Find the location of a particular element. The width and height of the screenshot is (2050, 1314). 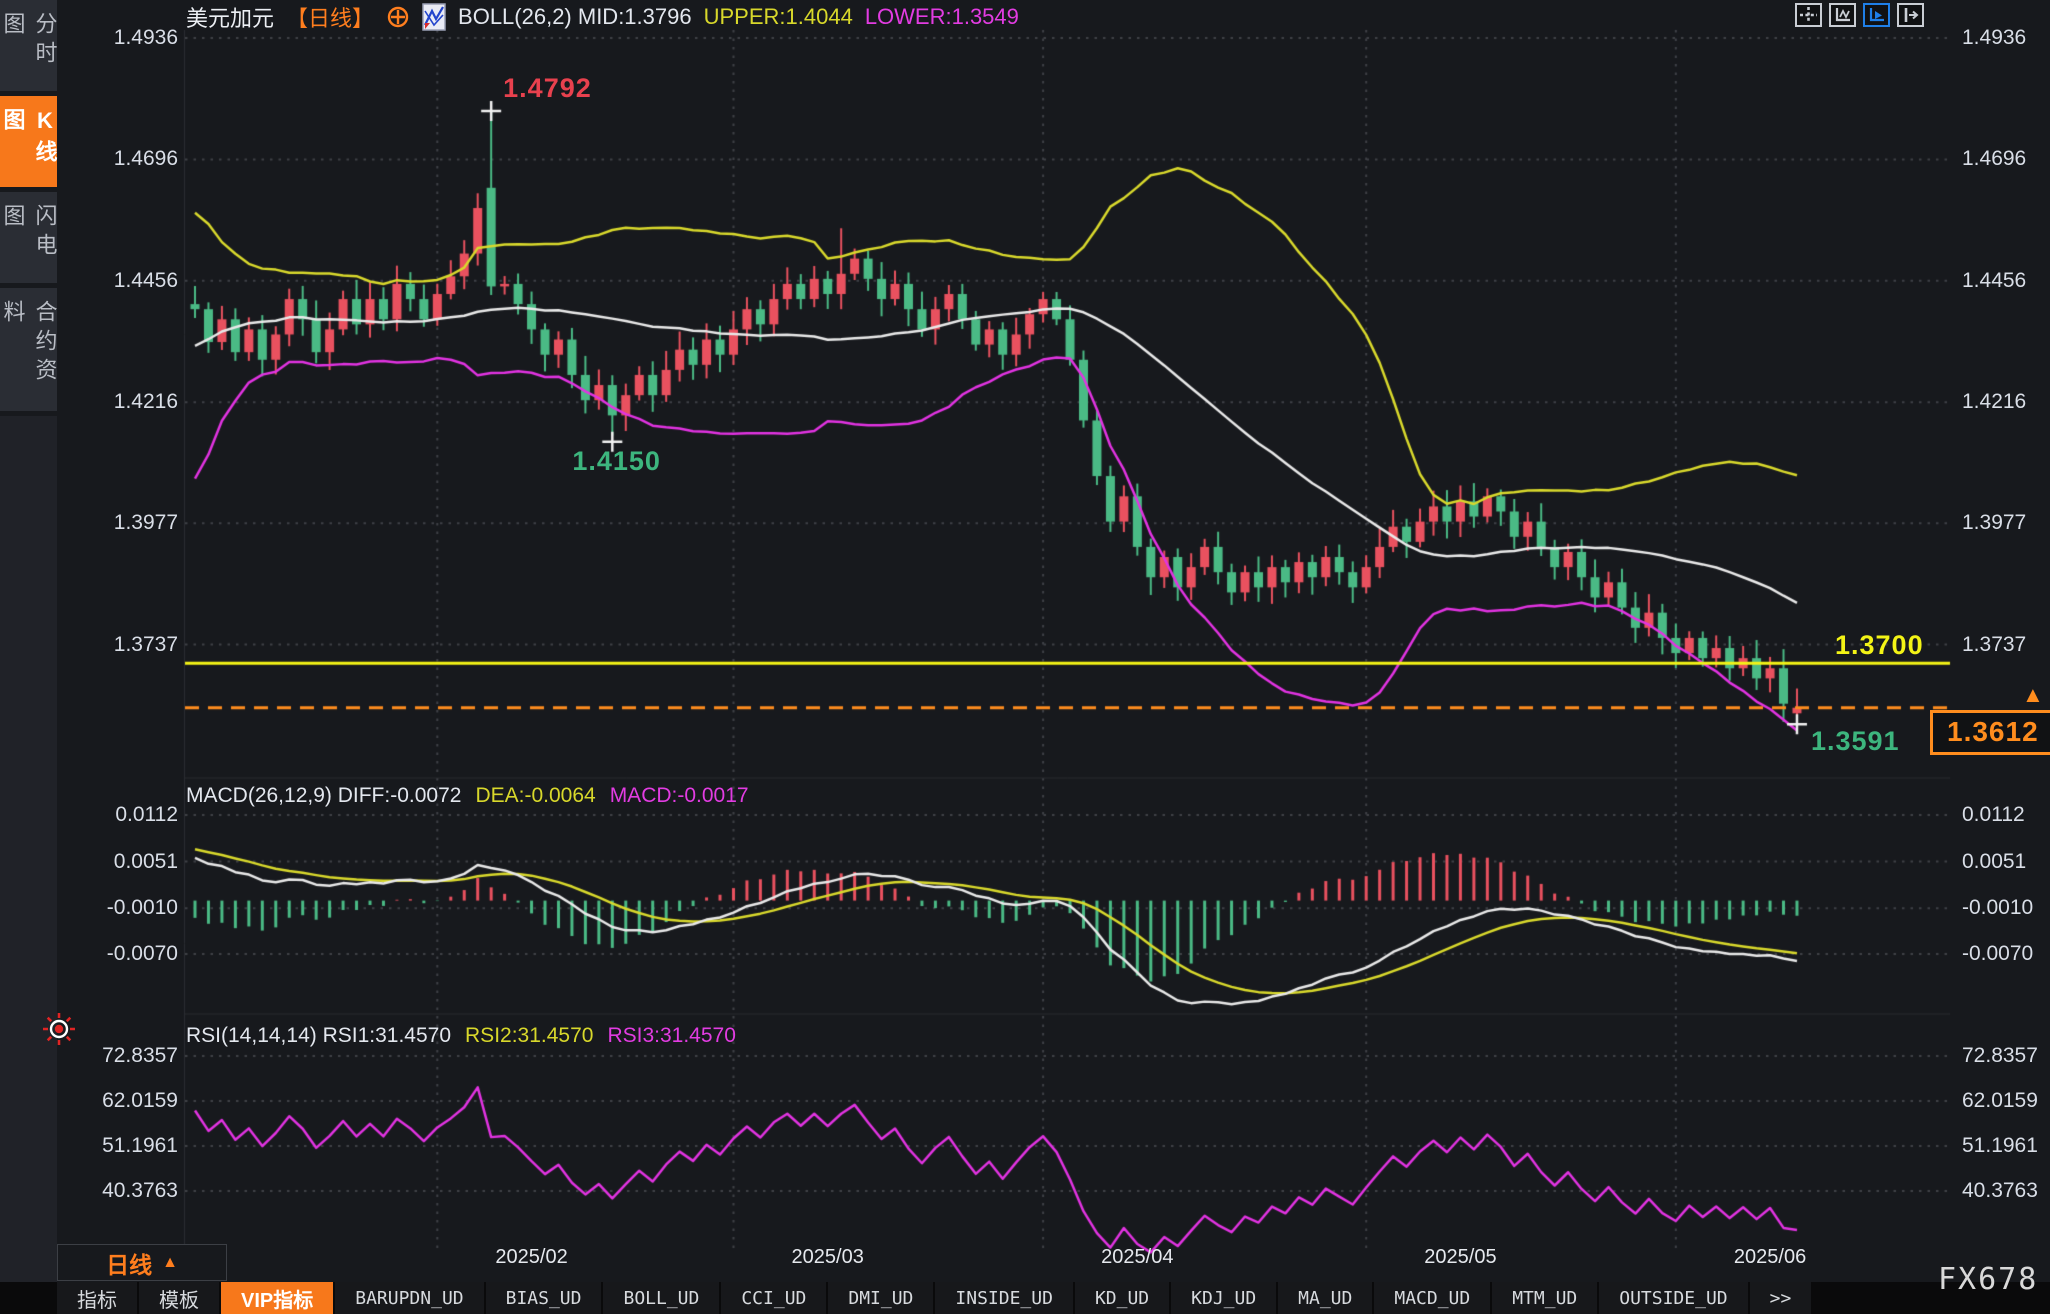

y-axis-label: -0.0010 is located at coordinates (142, 908).